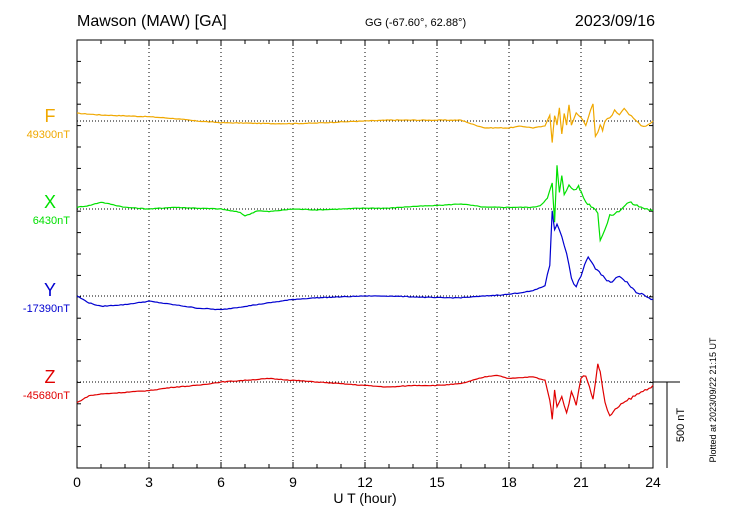 The height and width of the screenshot is (520, 730). Describe the element at coordinates (46, 254) in the screenshot. I see `series-labels: F 49300nT X 6430nT Y -17390nT Z -45680nT` at that location.